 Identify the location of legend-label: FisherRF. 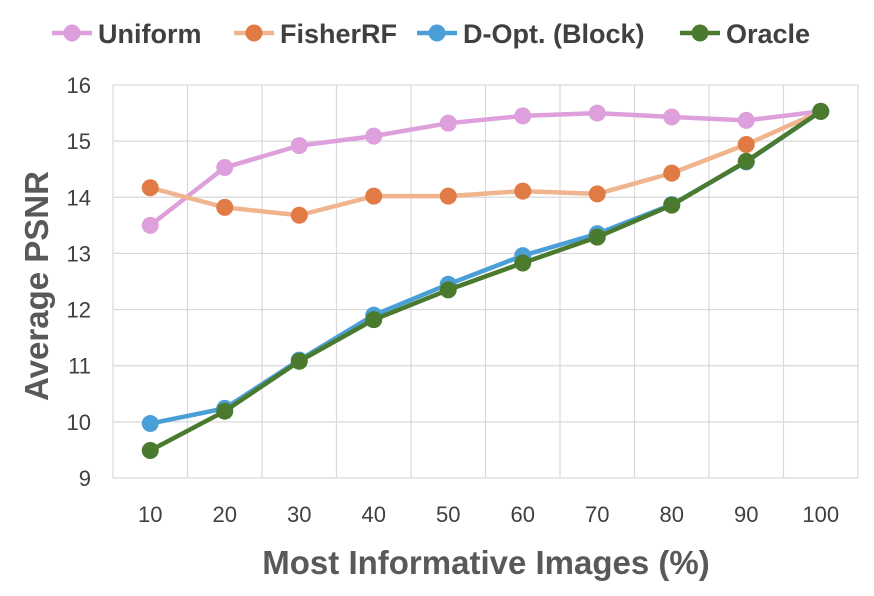
(338, 34).